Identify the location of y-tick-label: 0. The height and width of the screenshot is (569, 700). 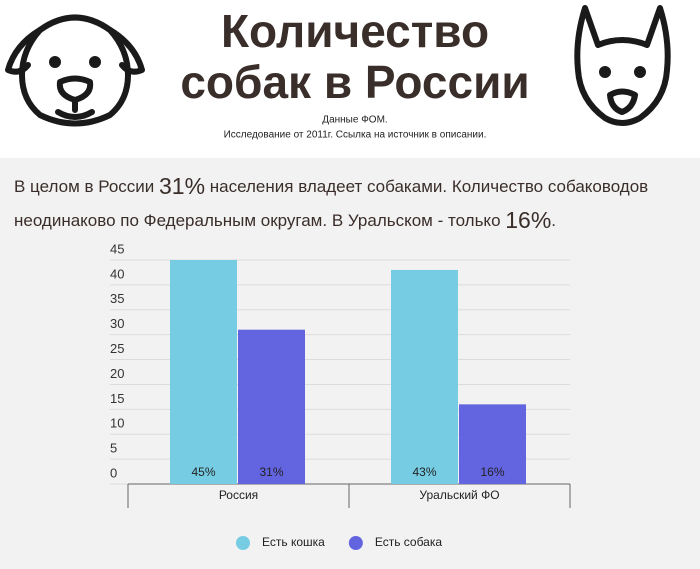
(113, 472).